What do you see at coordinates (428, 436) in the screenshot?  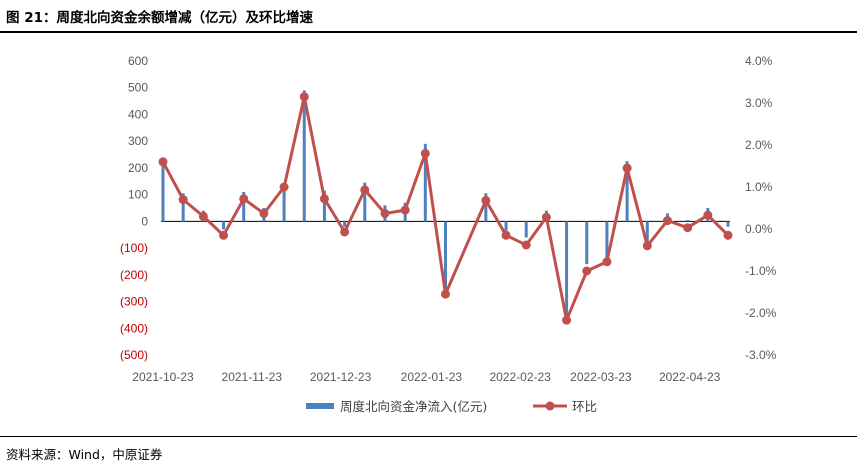 I see `bottom-rule` at bounding box center [428, 436].